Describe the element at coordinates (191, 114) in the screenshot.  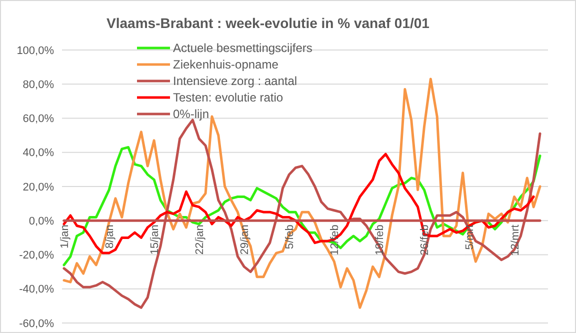
I see `legend-label: 0%-lijn` at that location.